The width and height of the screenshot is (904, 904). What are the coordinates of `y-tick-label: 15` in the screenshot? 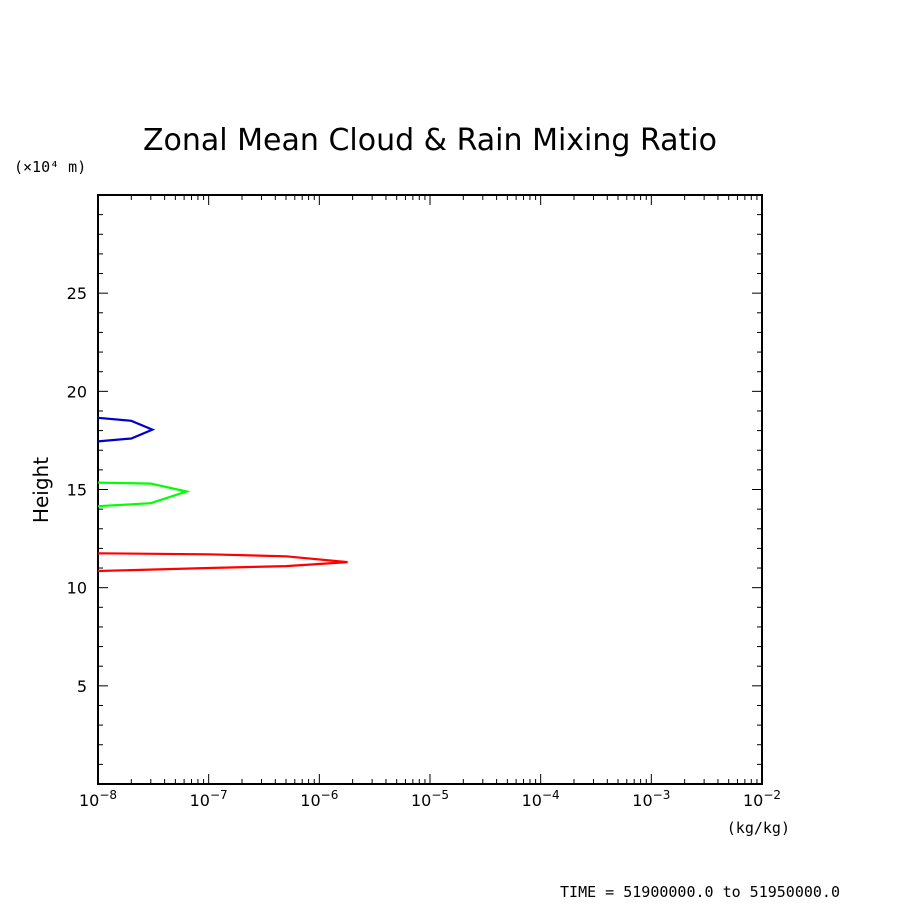 It's located at (77, 490).